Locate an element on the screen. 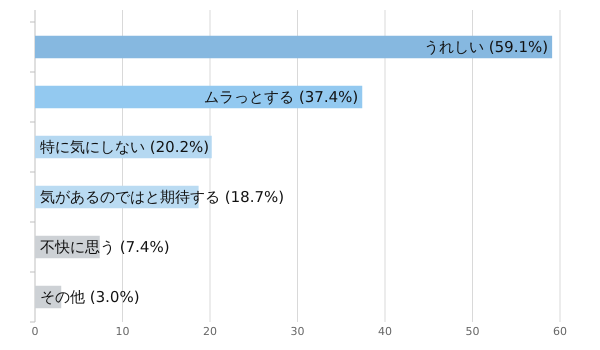  x-tick-label: 30 is located at coordinates (297, 331).